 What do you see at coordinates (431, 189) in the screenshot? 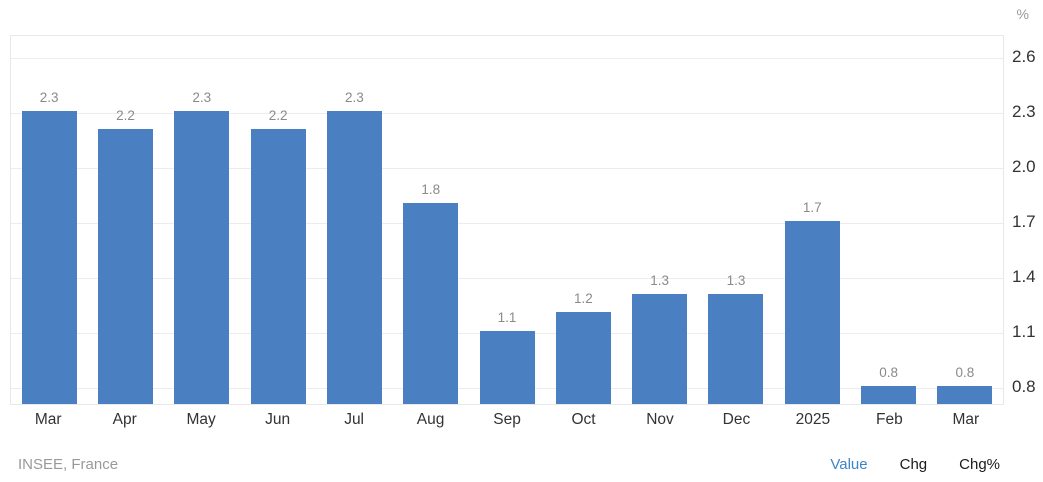
I see `bar-value-label: 1.8` at bounding box center [431, 189].